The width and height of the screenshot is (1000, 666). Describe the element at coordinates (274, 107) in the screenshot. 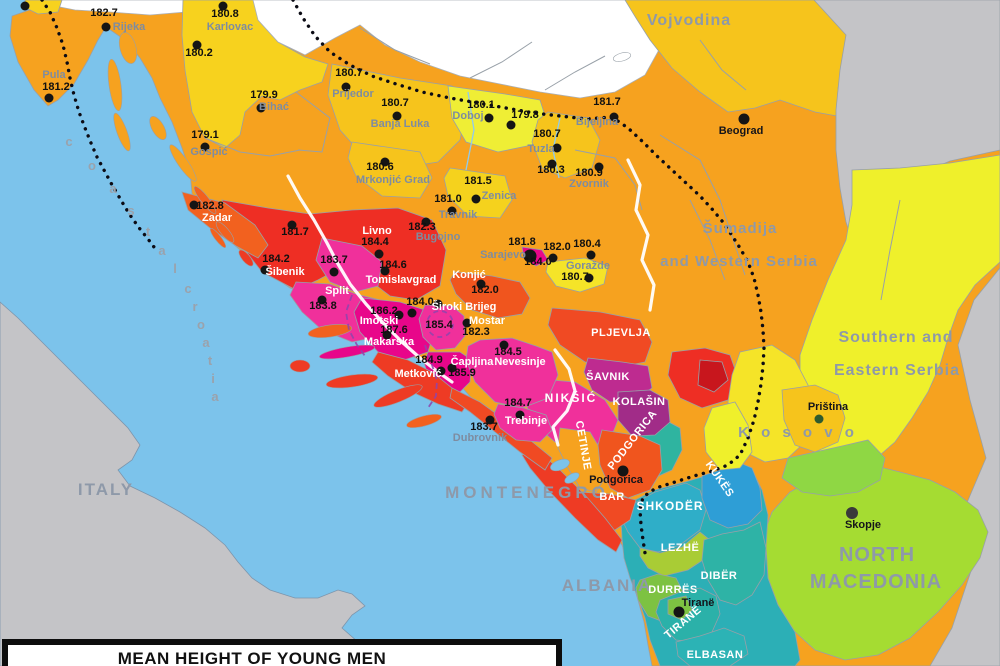

I see `city-name-biha-: Bihać` at that location.